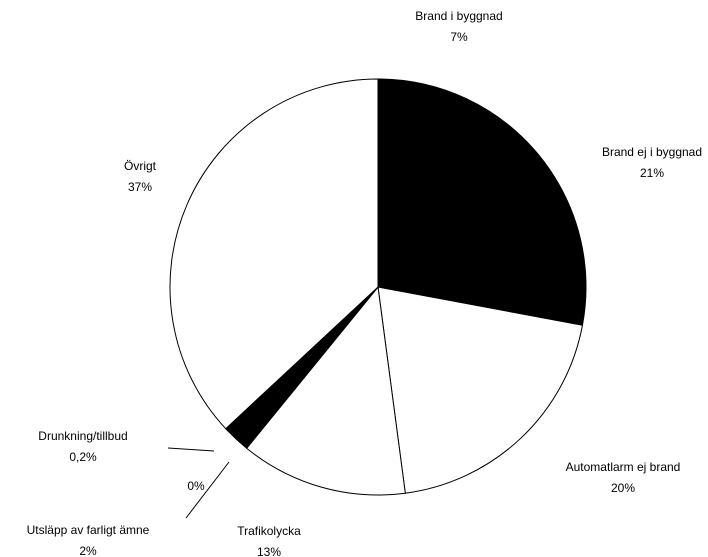  I want to click on value-label: 0,2%, so click(83, 457).